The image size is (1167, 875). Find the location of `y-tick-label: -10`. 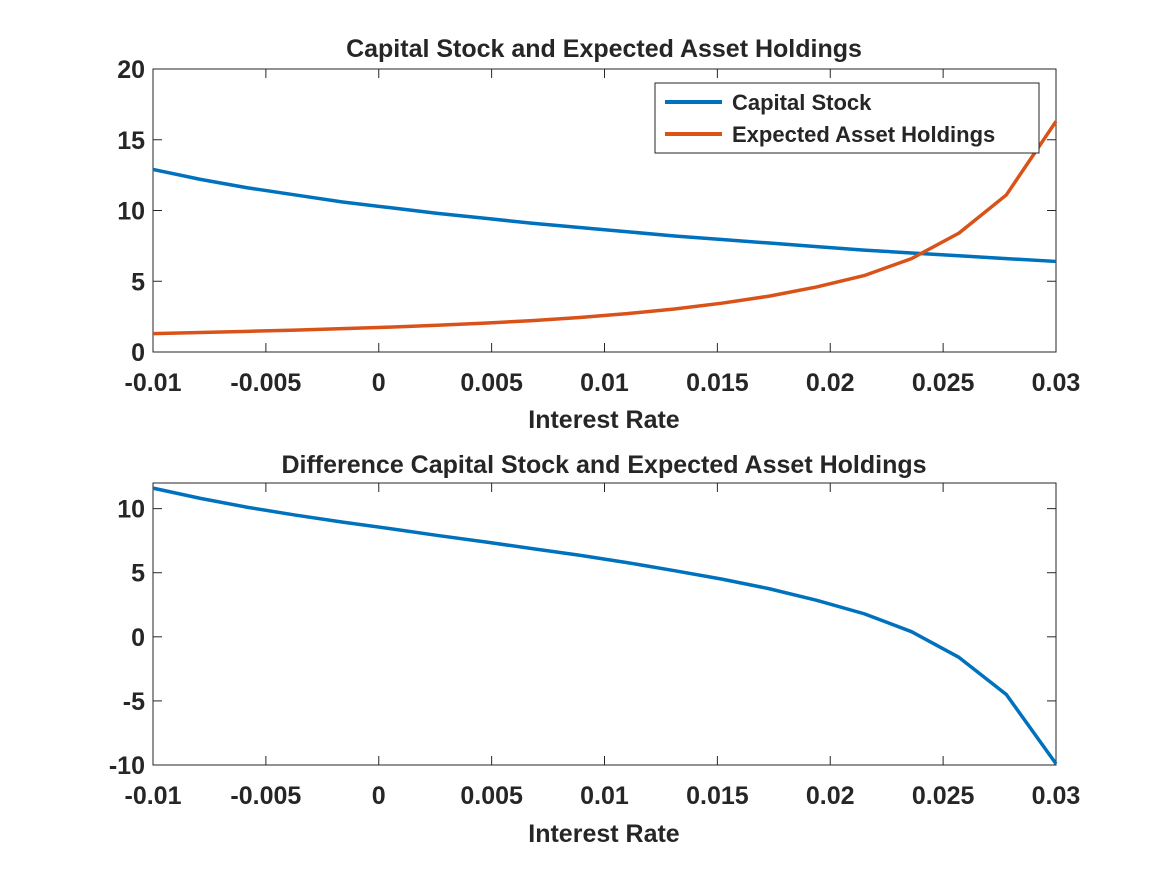

y-tick-label: -10 is located at coordinates (127, 766).